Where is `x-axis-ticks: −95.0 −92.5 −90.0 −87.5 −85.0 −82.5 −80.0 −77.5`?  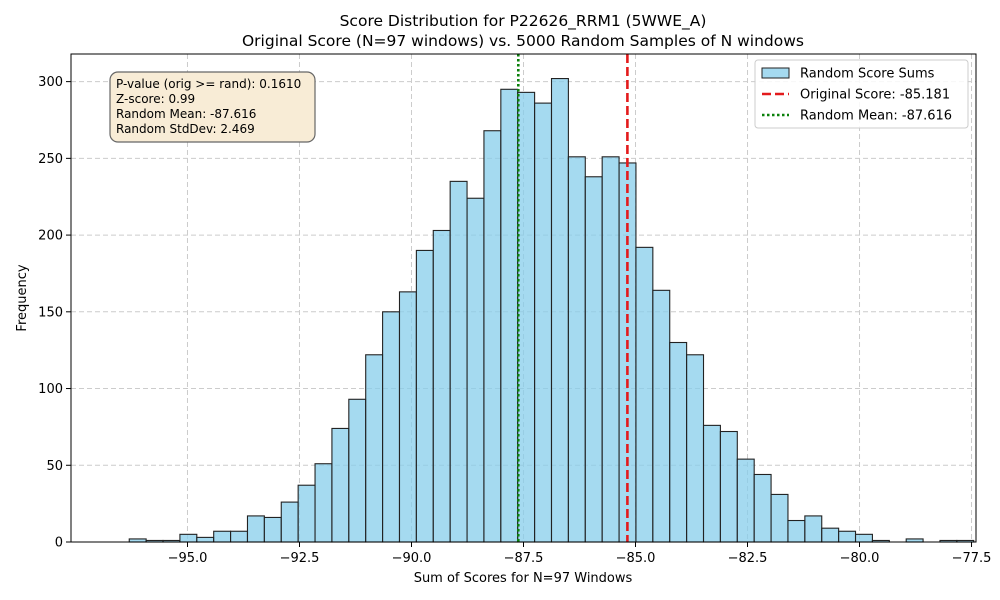
x-axis-ticks: −95.0 −92.5 −90.0 −87.5 −85.0 −82.5 −80.0 −77.5 is located at coordinates (580, 554).